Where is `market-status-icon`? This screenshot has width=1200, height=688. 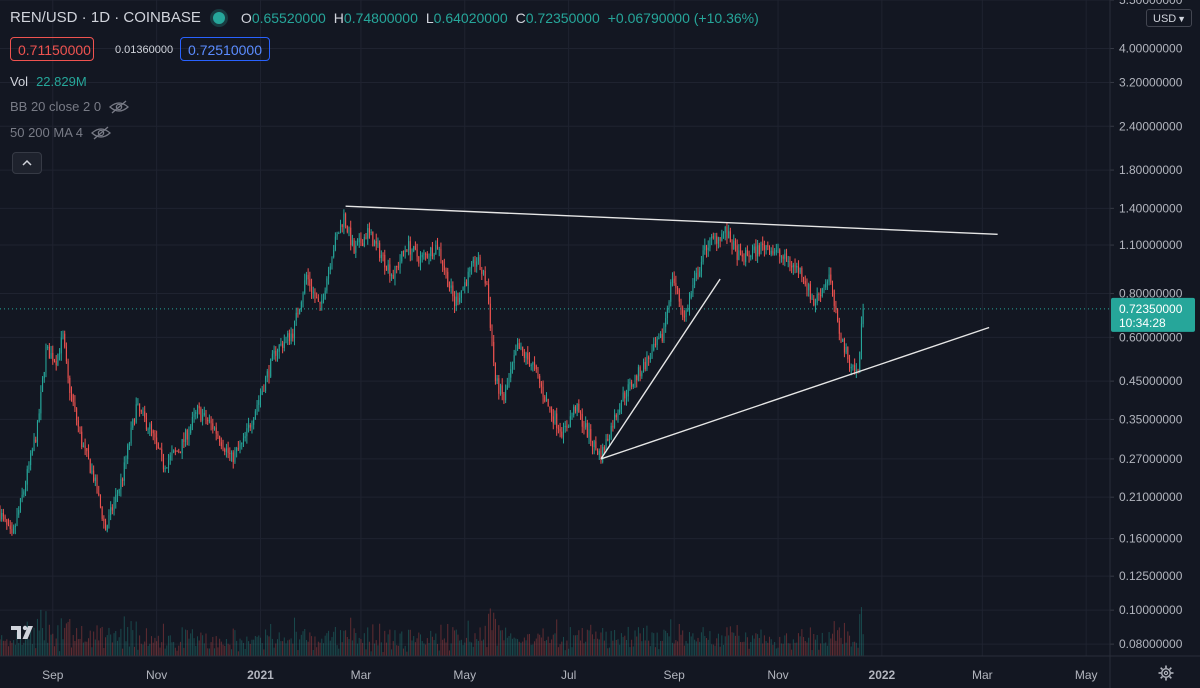 market-status-icon is located at coordinates (218, 17).